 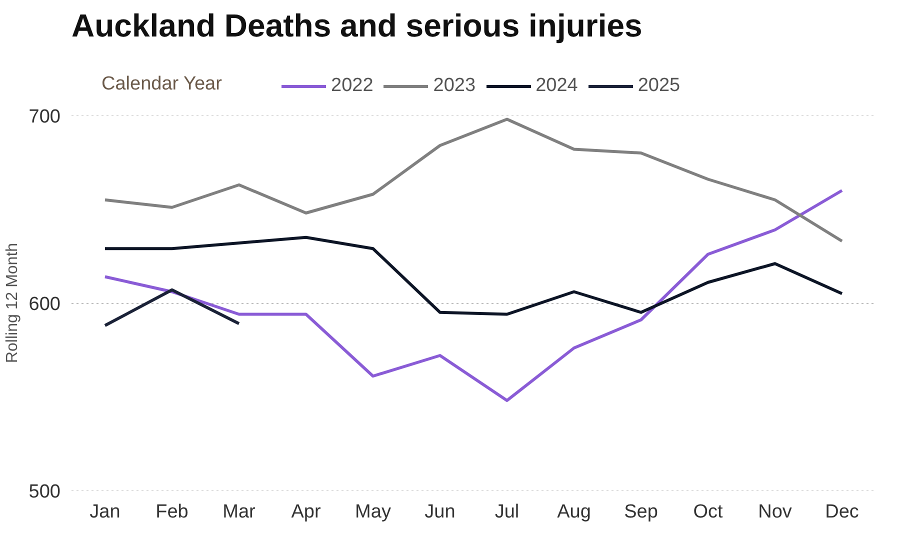 What do you see at coordinates (105, 512) in the screenshot?
I see `x-tick-label: Jan` at bounding box center [105, 512].